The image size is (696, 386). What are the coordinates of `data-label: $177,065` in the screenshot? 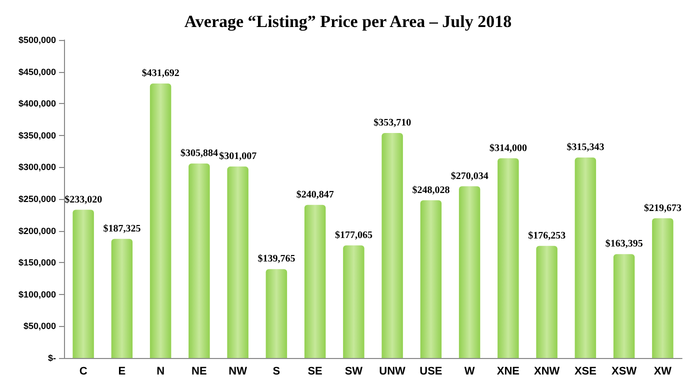 It's located at (353, 235).